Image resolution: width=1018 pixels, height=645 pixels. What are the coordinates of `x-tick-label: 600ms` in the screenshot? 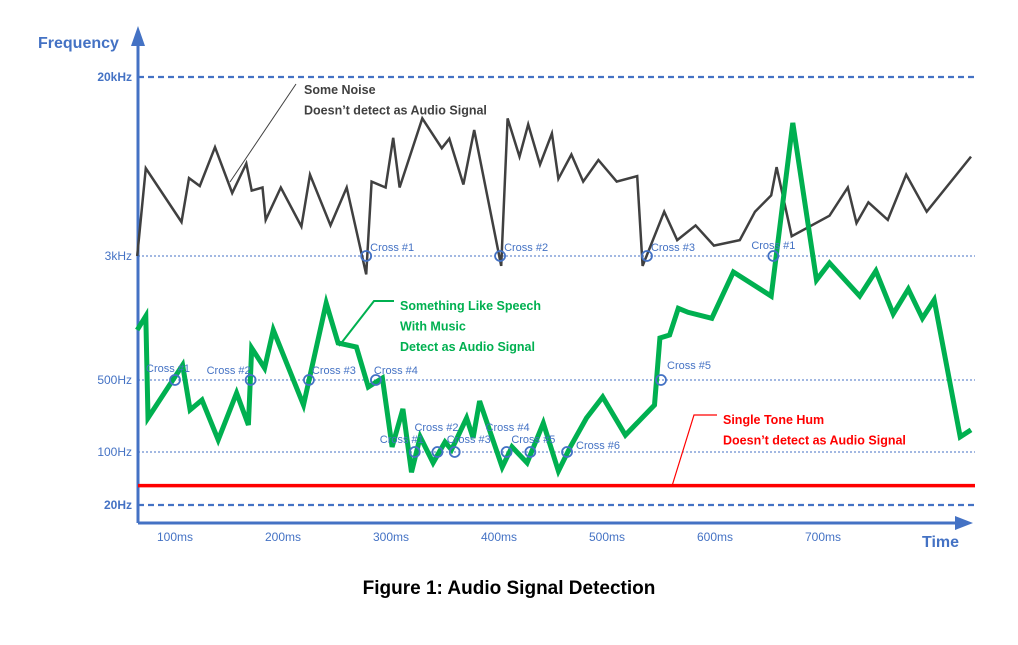 It's located at (715, 537).